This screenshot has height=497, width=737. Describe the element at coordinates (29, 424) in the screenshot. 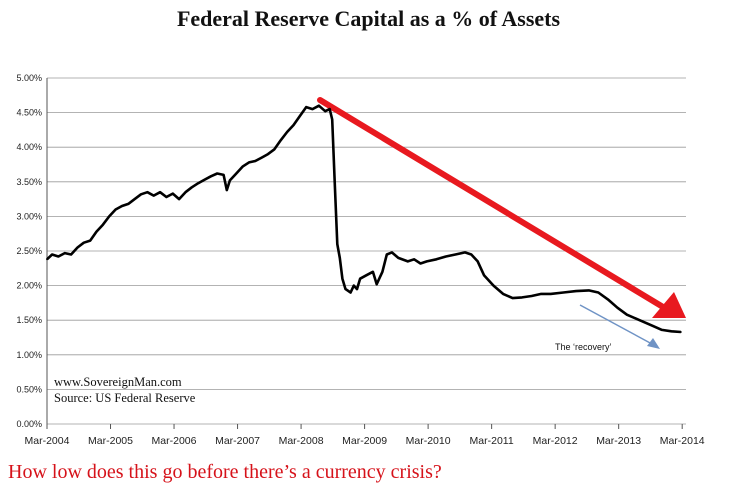

I see `y-tick-label: 0.00%` at that location.